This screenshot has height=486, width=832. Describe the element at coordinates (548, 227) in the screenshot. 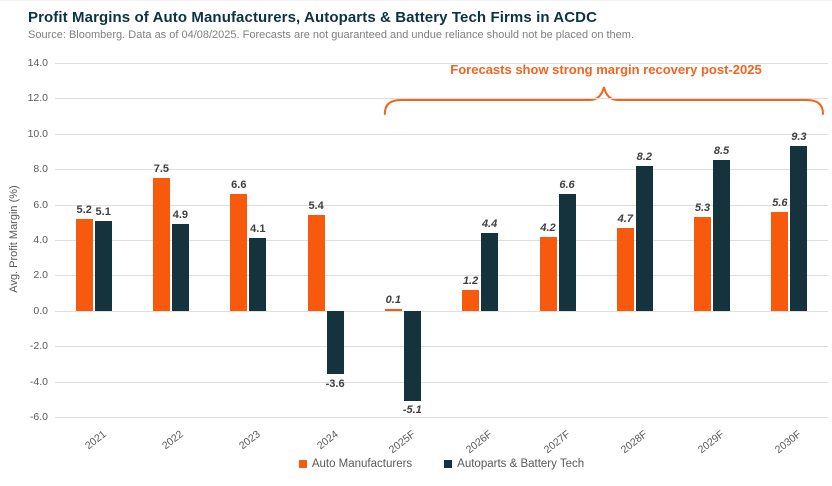

I see `bar-value-label: 4.2` at that location.